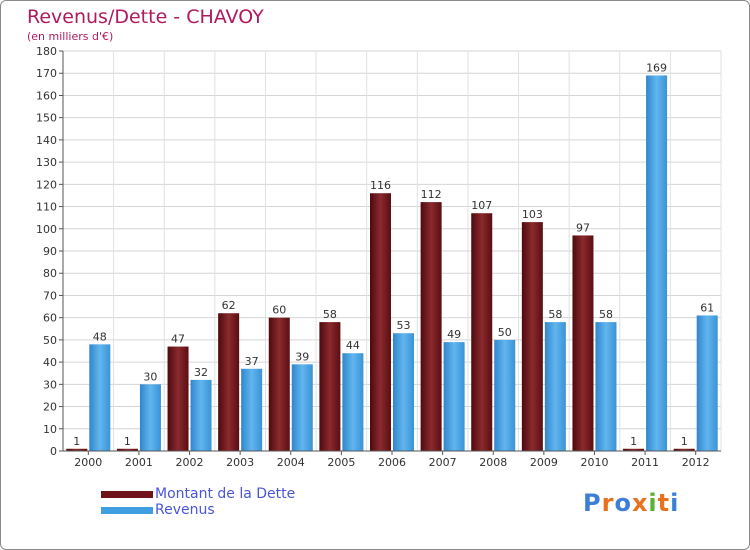 The image size is (750, 550). I want to click on y-tick-label: 20, so click(50, 407).